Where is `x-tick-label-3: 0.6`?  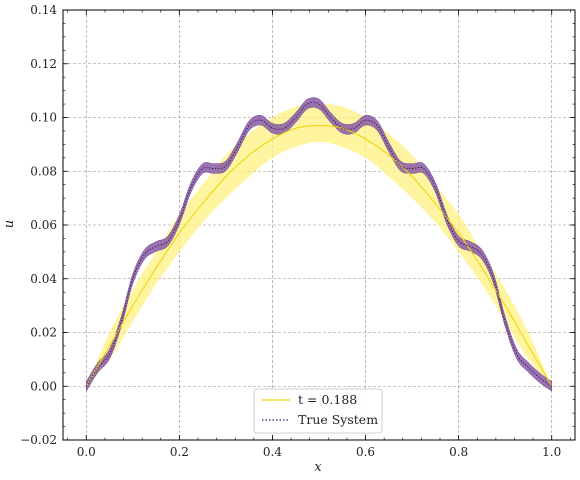 x-tick-label-3: 0.6 is located at coordinates (365, 452).